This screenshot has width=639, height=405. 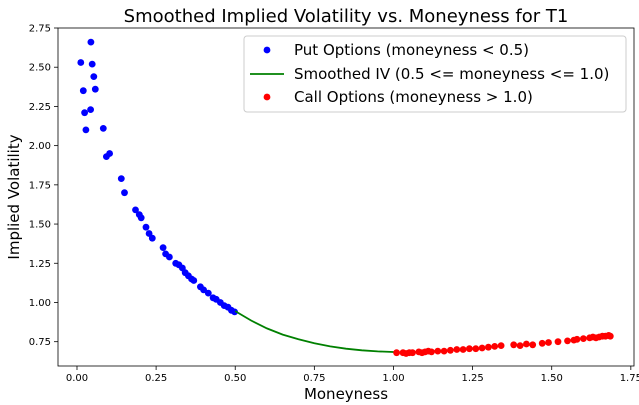 I want to click on x-axis: 0.00 0.25 0.50 0.75 1.00 1.25 1.50 1.75, so click(x=352, y=375).